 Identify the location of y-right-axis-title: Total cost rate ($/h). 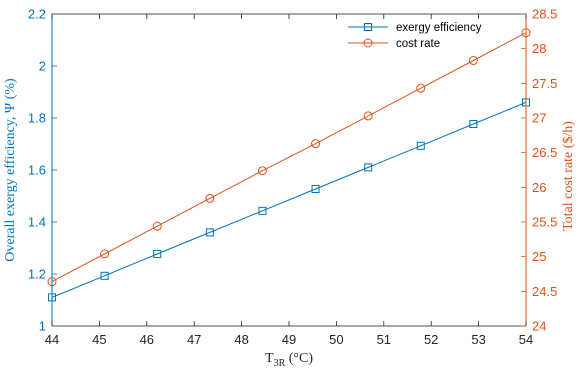
(568, 176).